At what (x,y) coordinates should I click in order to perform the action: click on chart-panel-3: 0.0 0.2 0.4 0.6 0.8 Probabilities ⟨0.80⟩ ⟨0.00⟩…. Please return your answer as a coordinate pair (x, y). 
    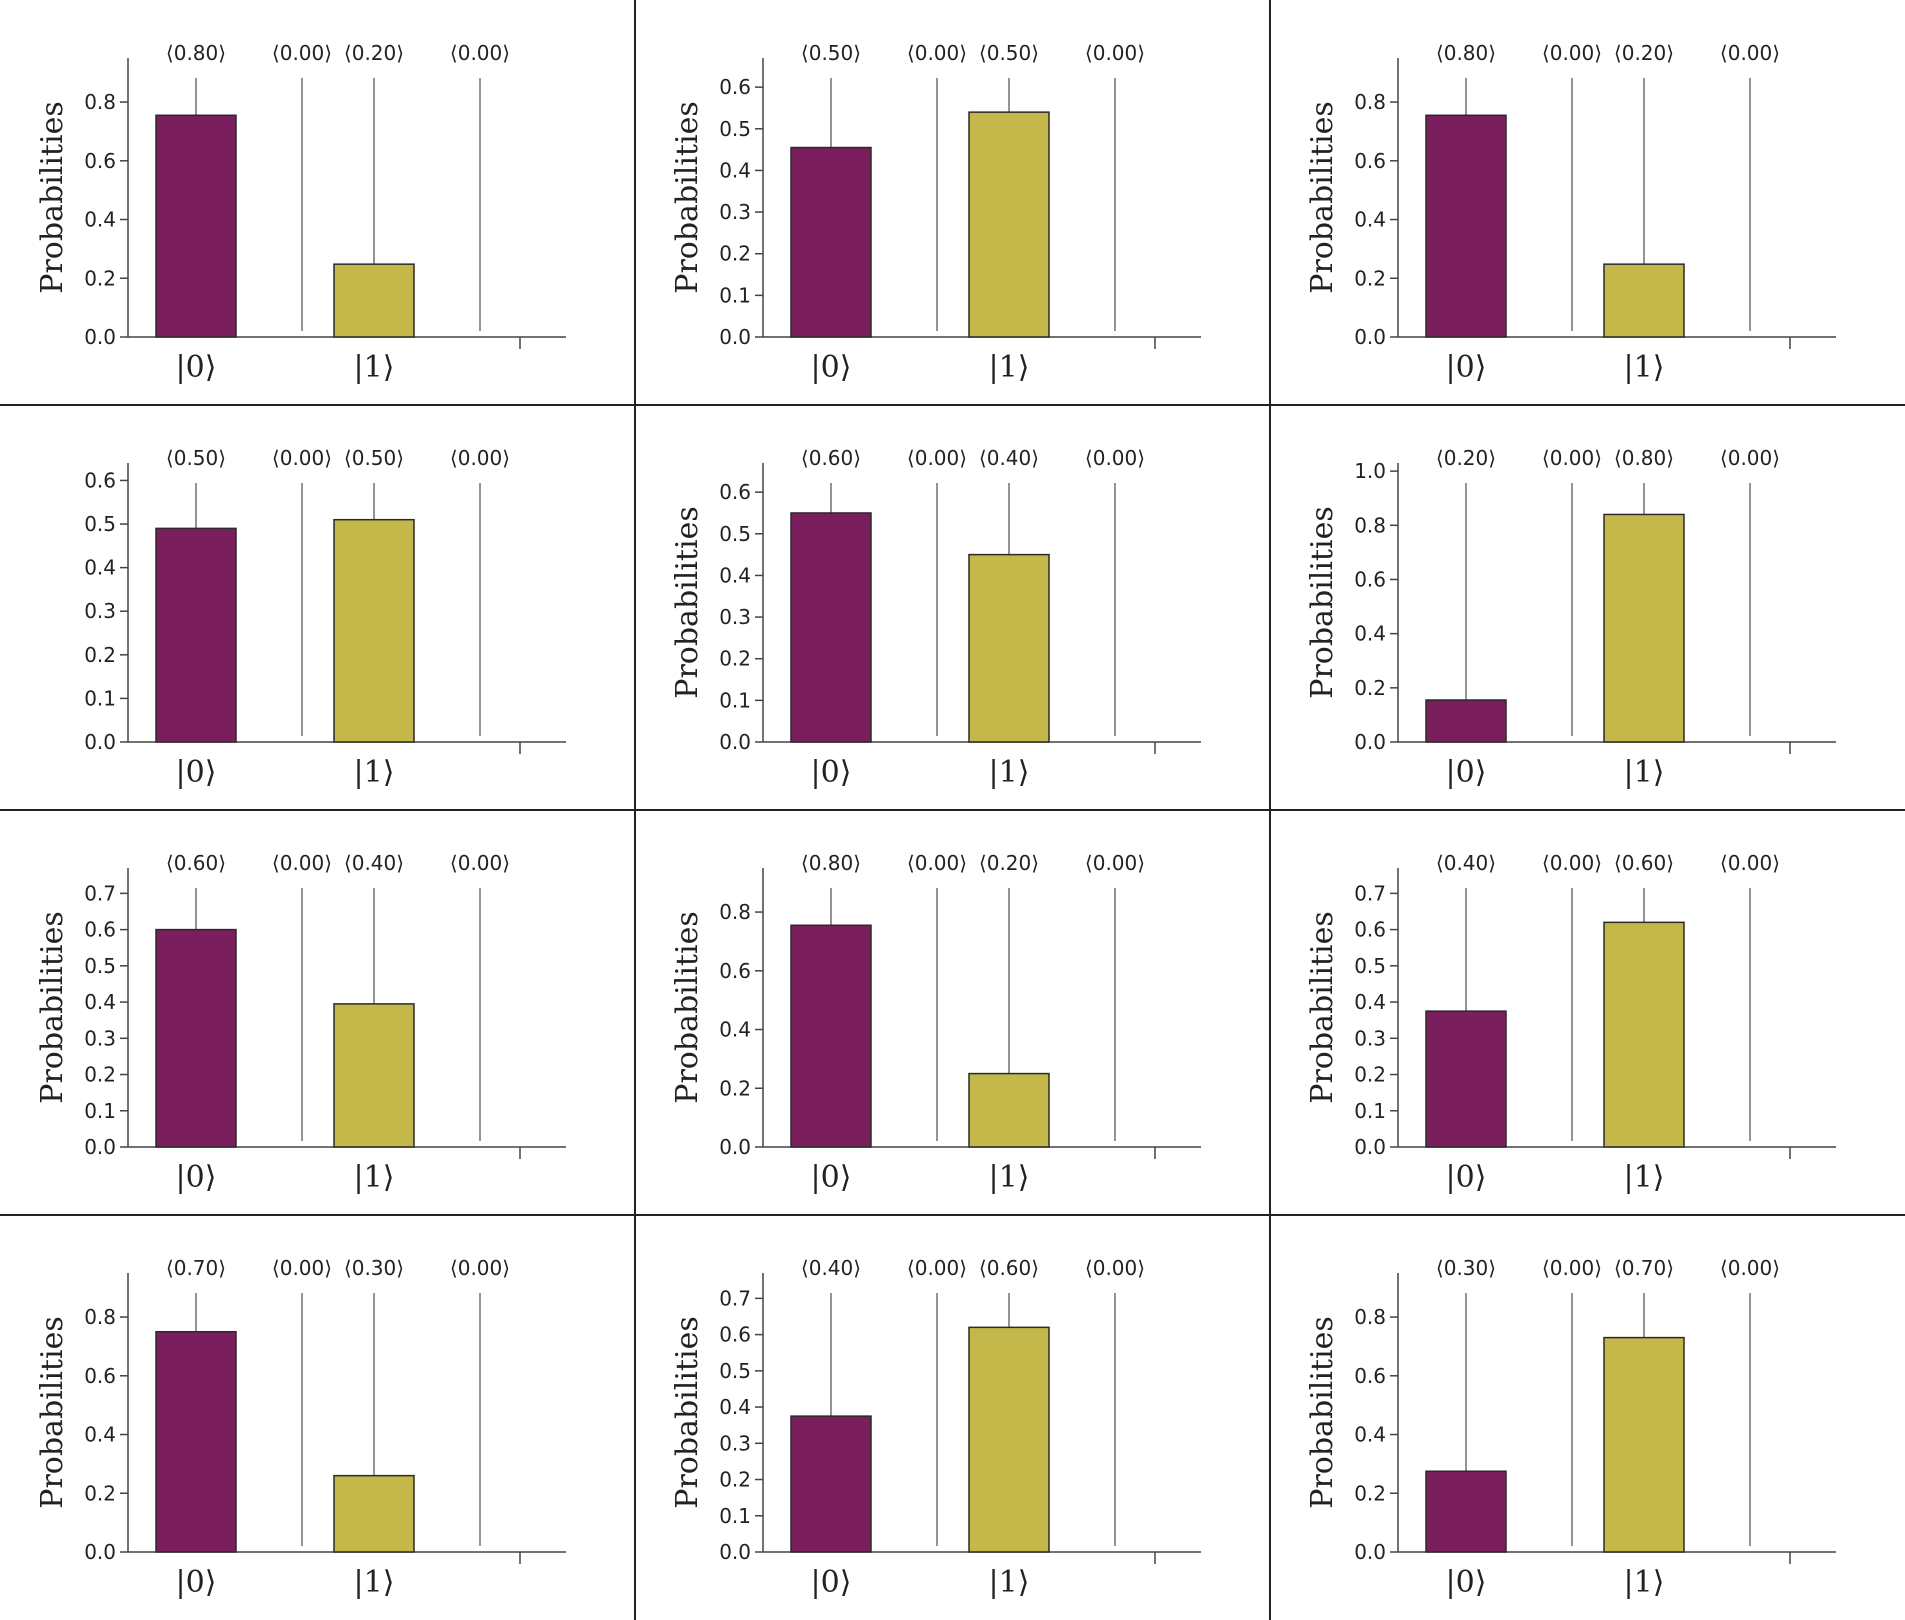
    Looking at the image, I should click on (1570, 213).